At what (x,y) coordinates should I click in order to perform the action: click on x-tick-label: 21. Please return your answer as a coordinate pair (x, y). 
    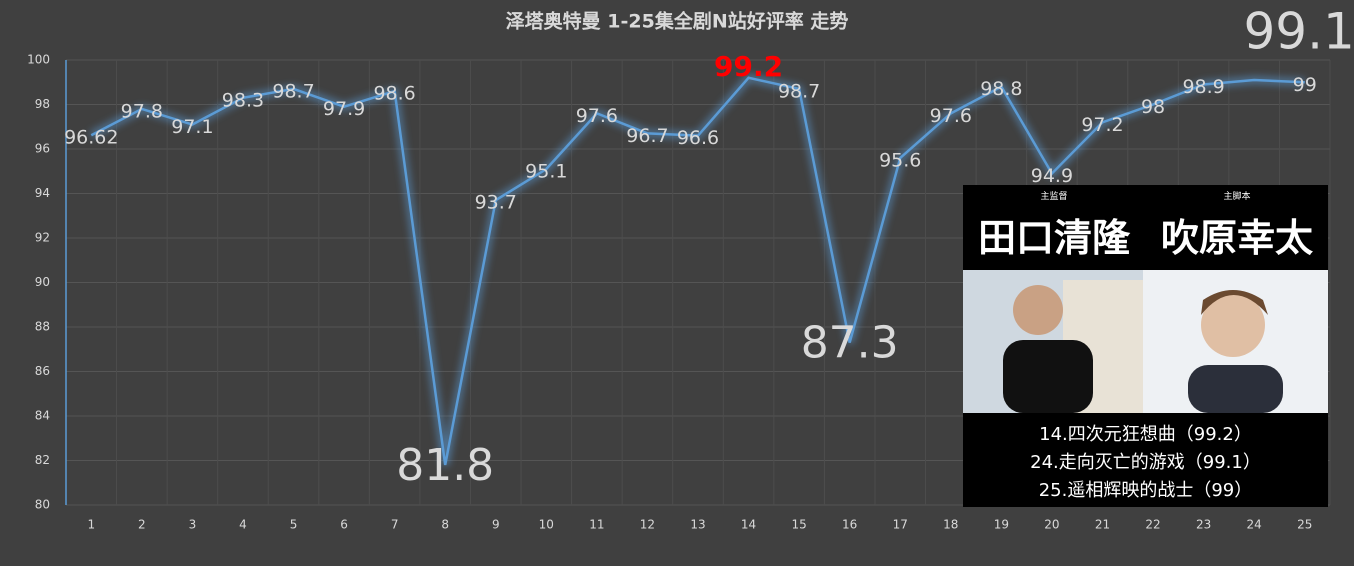
    Looking at the image, I should click on (1102, 525).